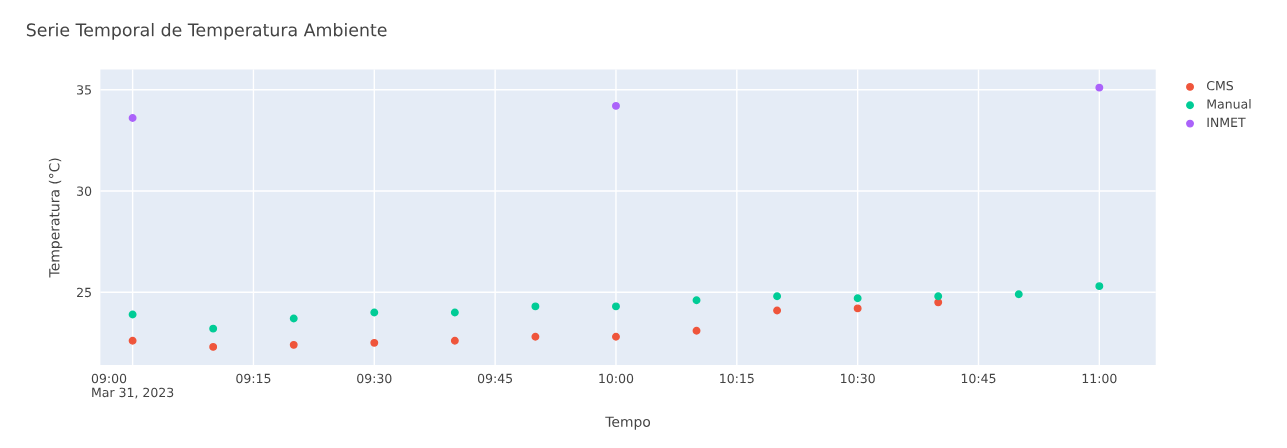 The height and width of the screenshot is (448, 1287). I want to click on legend-label: Manual, so click(1229, 104).